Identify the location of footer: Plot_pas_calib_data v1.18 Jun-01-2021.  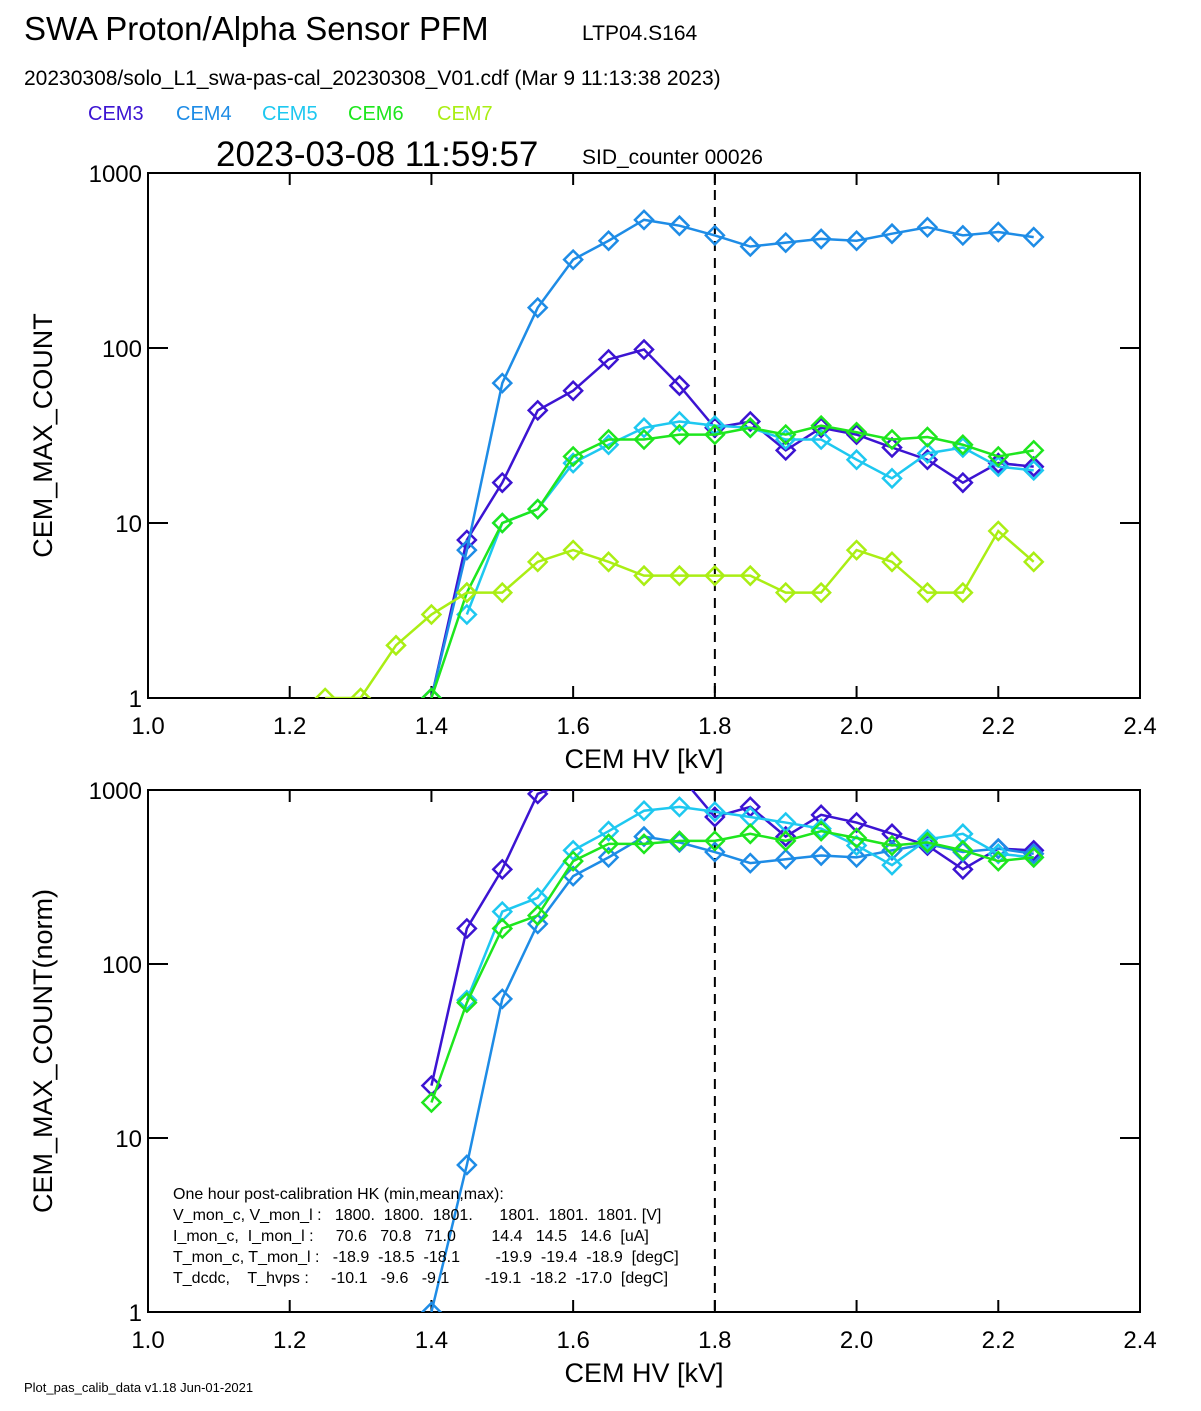
(138, 1387).